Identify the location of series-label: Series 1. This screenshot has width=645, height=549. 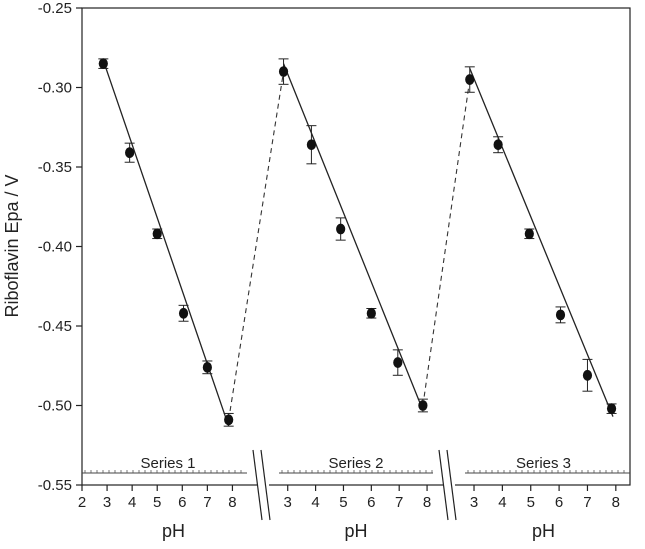
(167, 463).